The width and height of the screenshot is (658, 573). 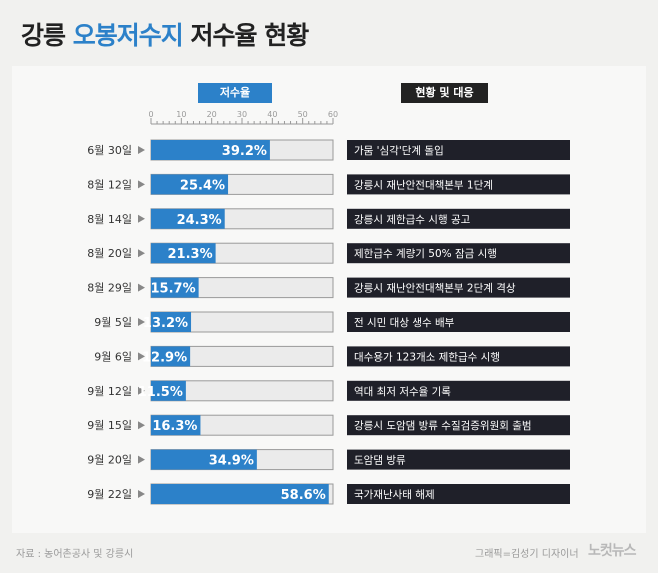 What do you see at coordinates (109, 150) in the screenshot?
I see `category-label: 6월 30일` at bounding box center [109, 150].